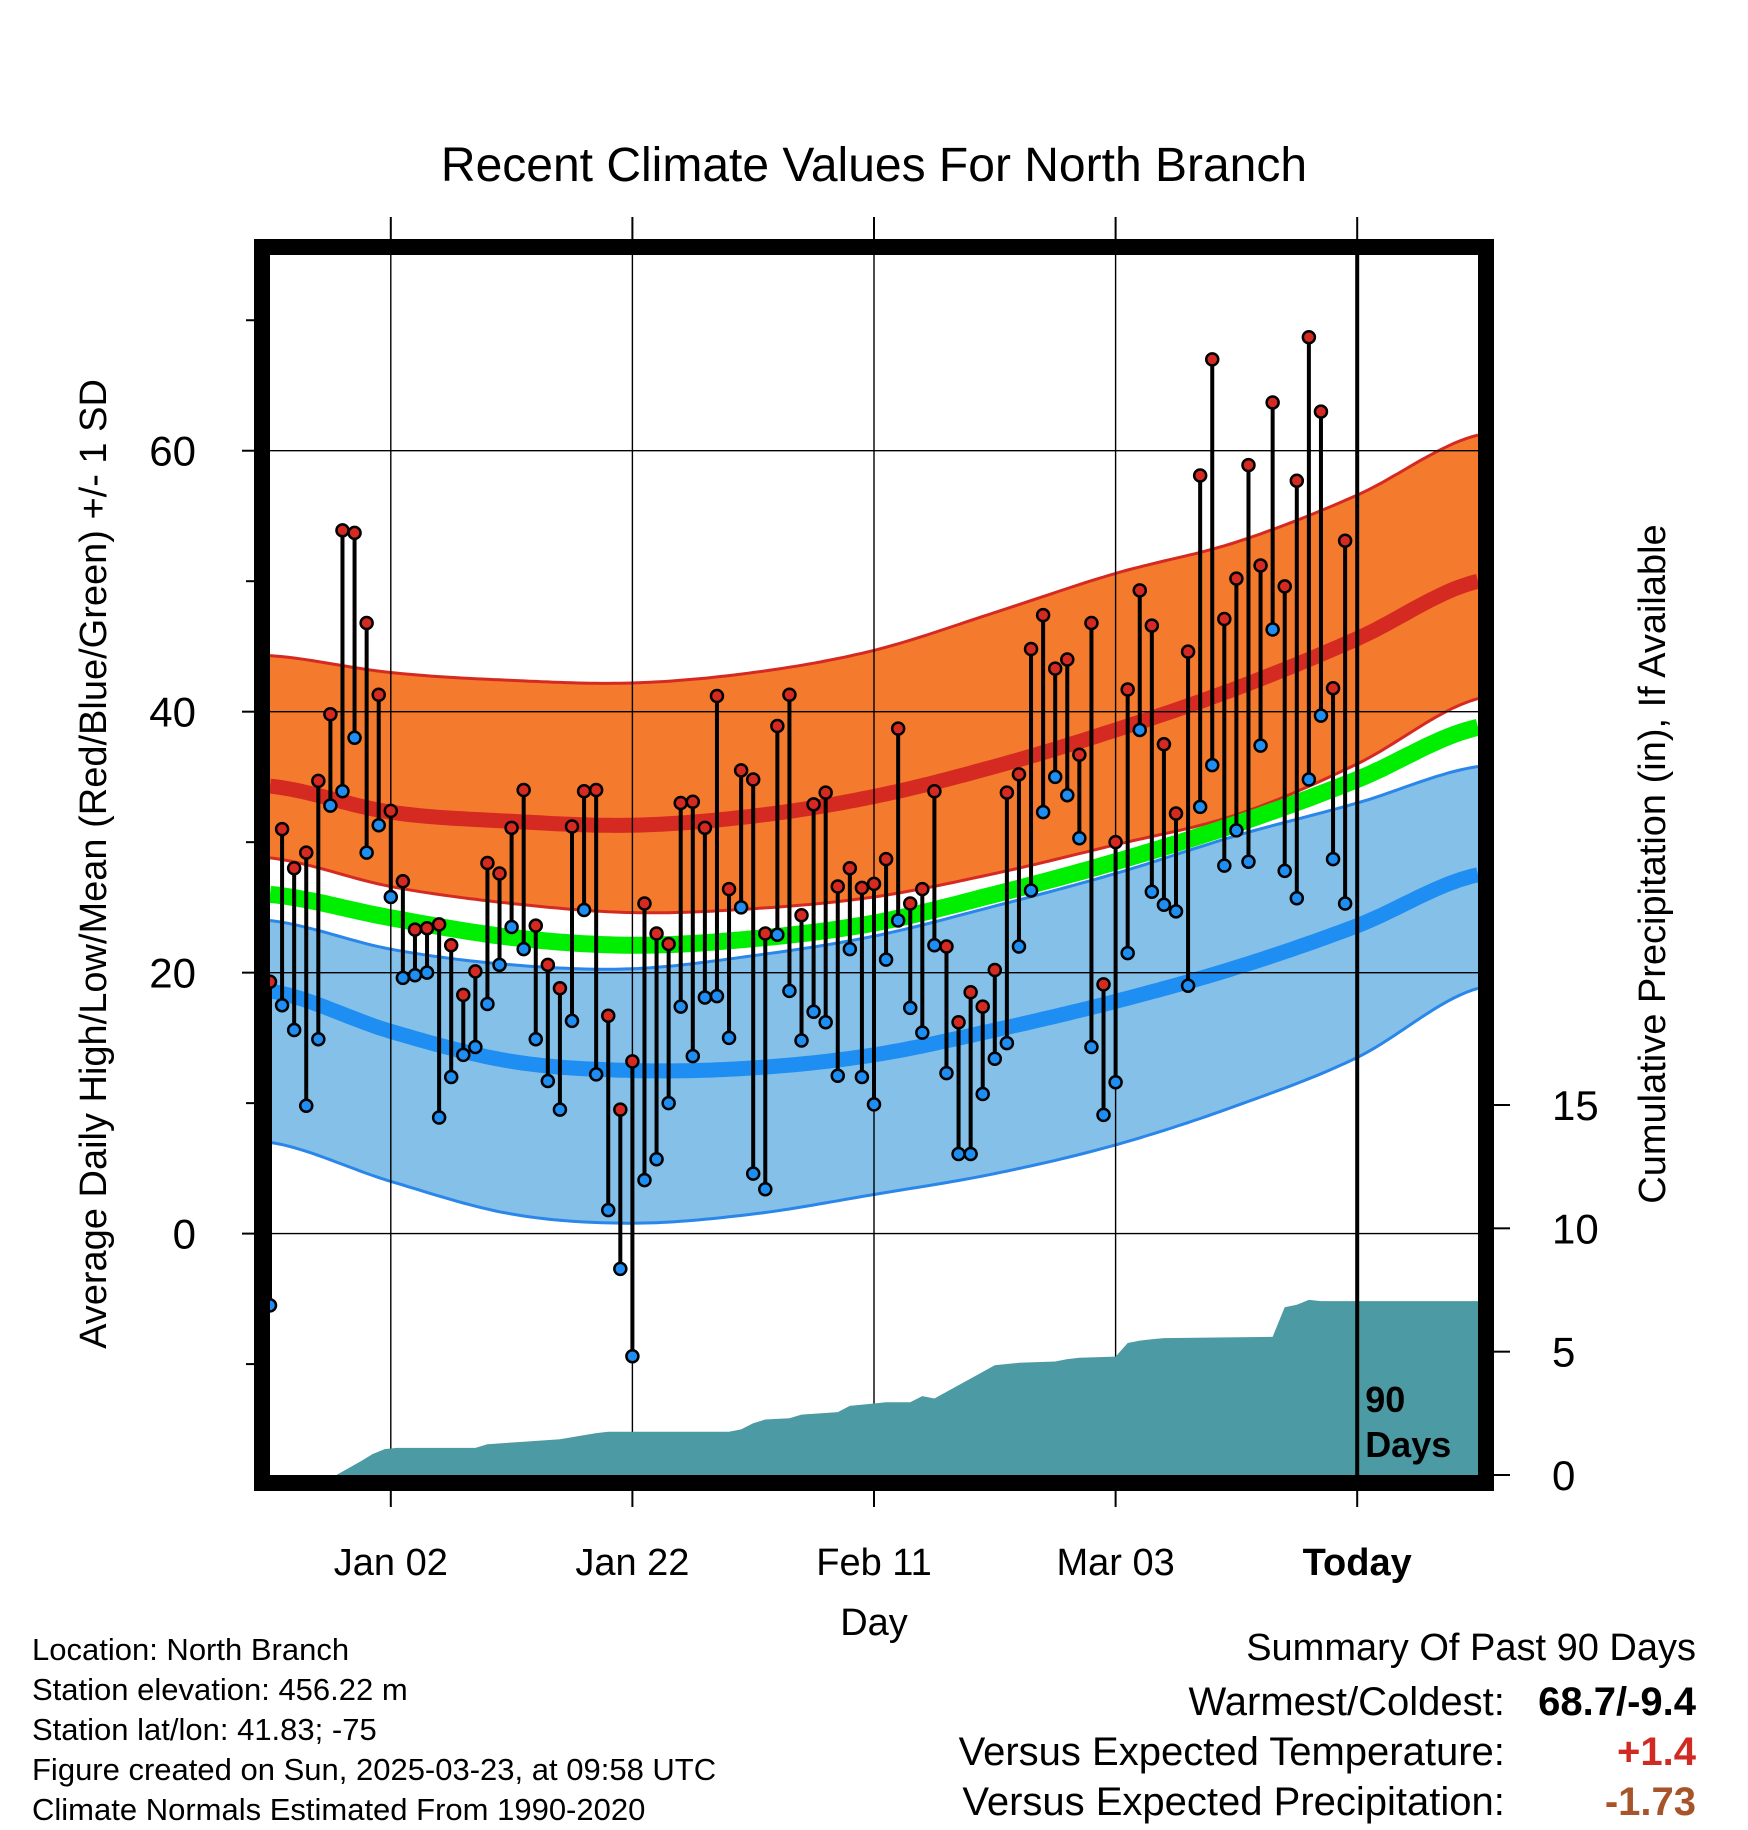  What do you see at coordinates (391, 1563) in the screenshot?
I see `x-tick-label: Jan 02` at bounding box center [391, 1563].